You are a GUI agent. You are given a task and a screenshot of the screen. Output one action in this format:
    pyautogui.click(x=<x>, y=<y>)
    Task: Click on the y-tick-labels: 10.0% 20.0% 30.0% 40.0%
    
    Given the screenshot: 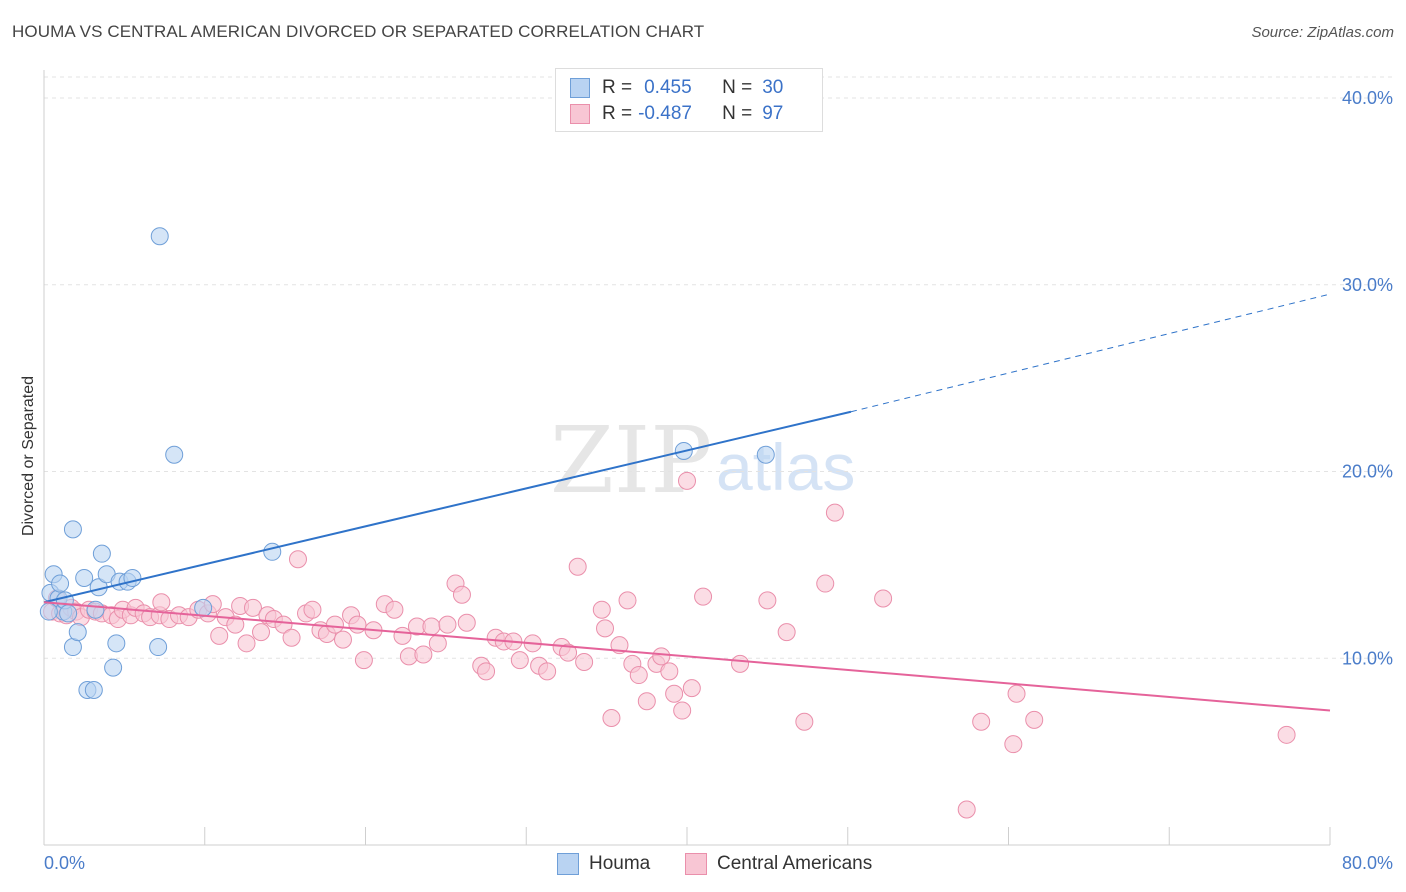 What is the action you would take?
    pyautogui.click(x=1367, y=378)
    